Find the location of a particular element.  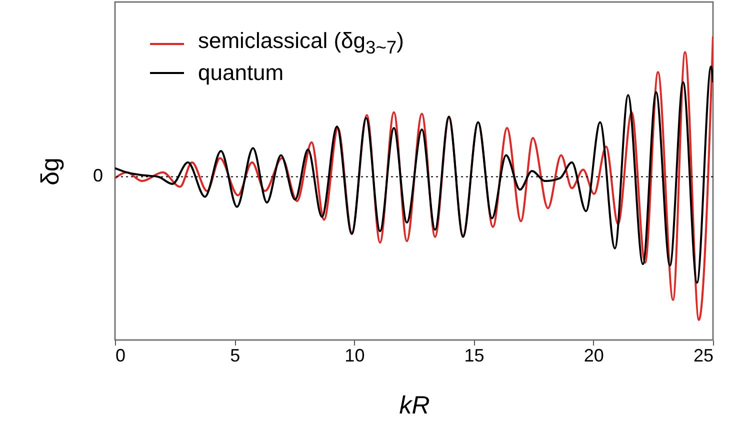

x-tick-label: 25 is located at coordinates (703, 356).